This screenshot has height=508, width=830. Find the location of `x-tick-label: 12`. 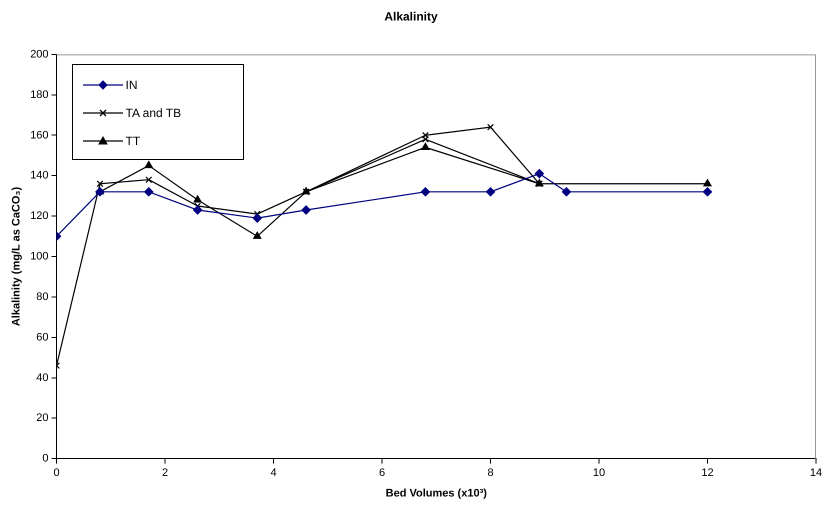

x-tick-label: 12 is located at coordinates (707, 473).